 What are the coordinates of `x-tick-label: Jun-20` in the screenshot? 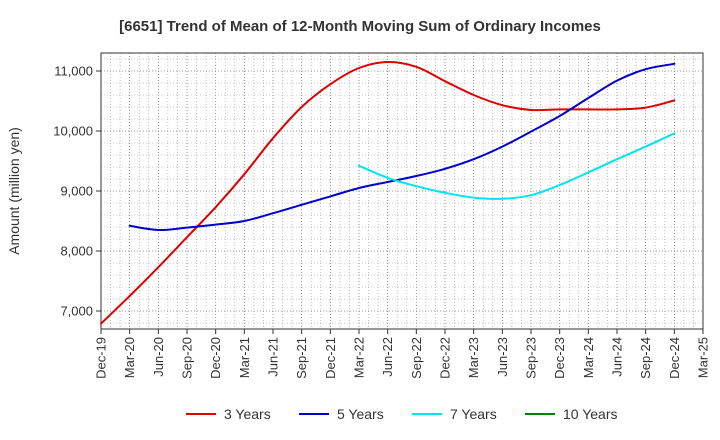 It's located at (158, 357).